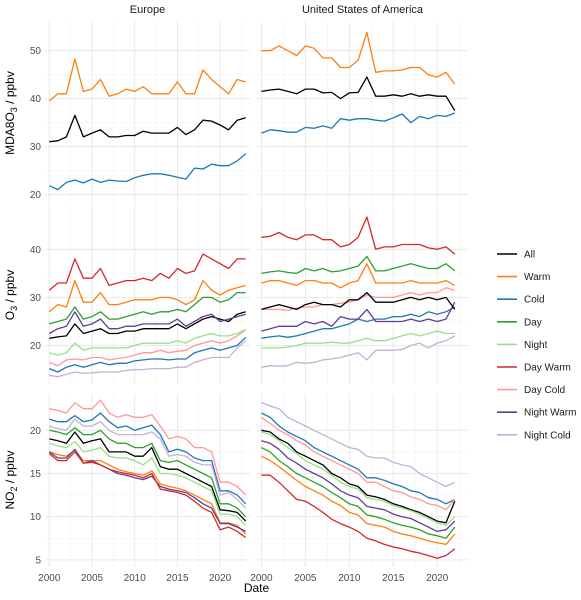 The height and width of the screenshot is (600, 581). Describe the element at coordinates (36, 51) in the screenshot. I see `y-tick-label: 50` at that location.